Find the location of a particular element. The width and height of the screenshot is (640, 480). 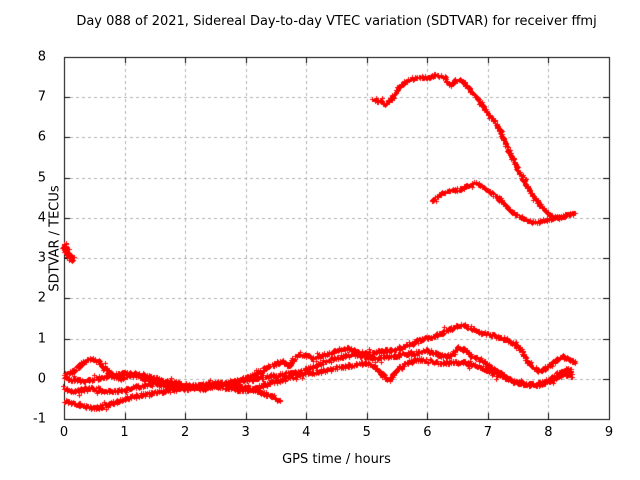

y-tick-label: 2 is located at coordinates (41, 298).